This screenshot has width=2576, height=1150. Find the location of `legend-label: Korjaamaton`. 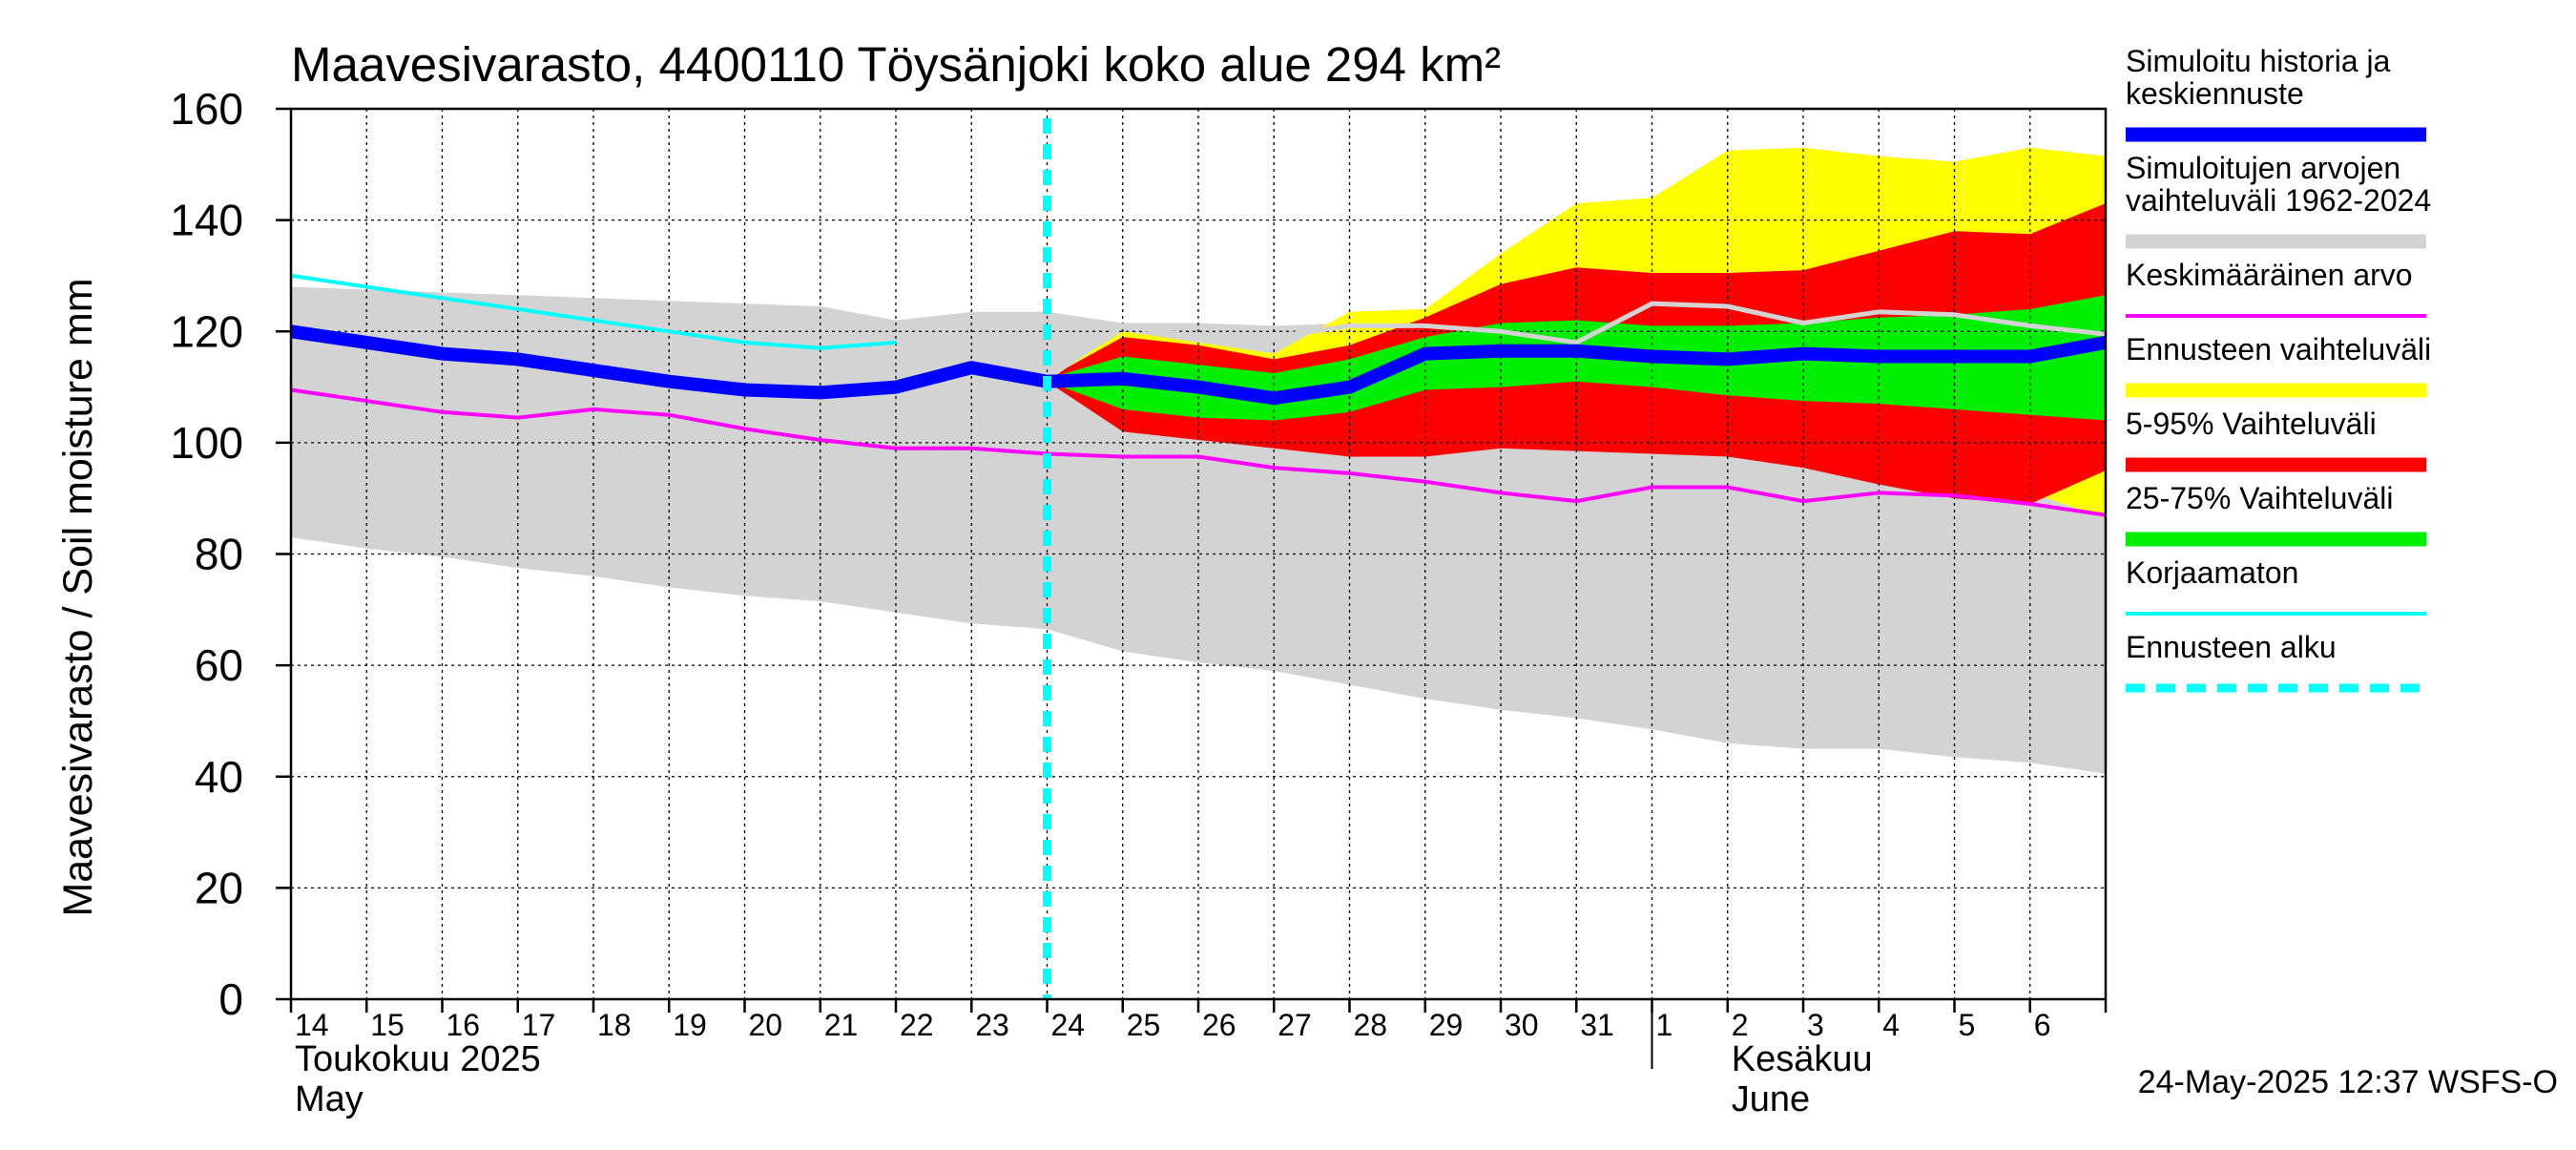

legend-label: Korjaamaton is located at coordinates (2212, 572).